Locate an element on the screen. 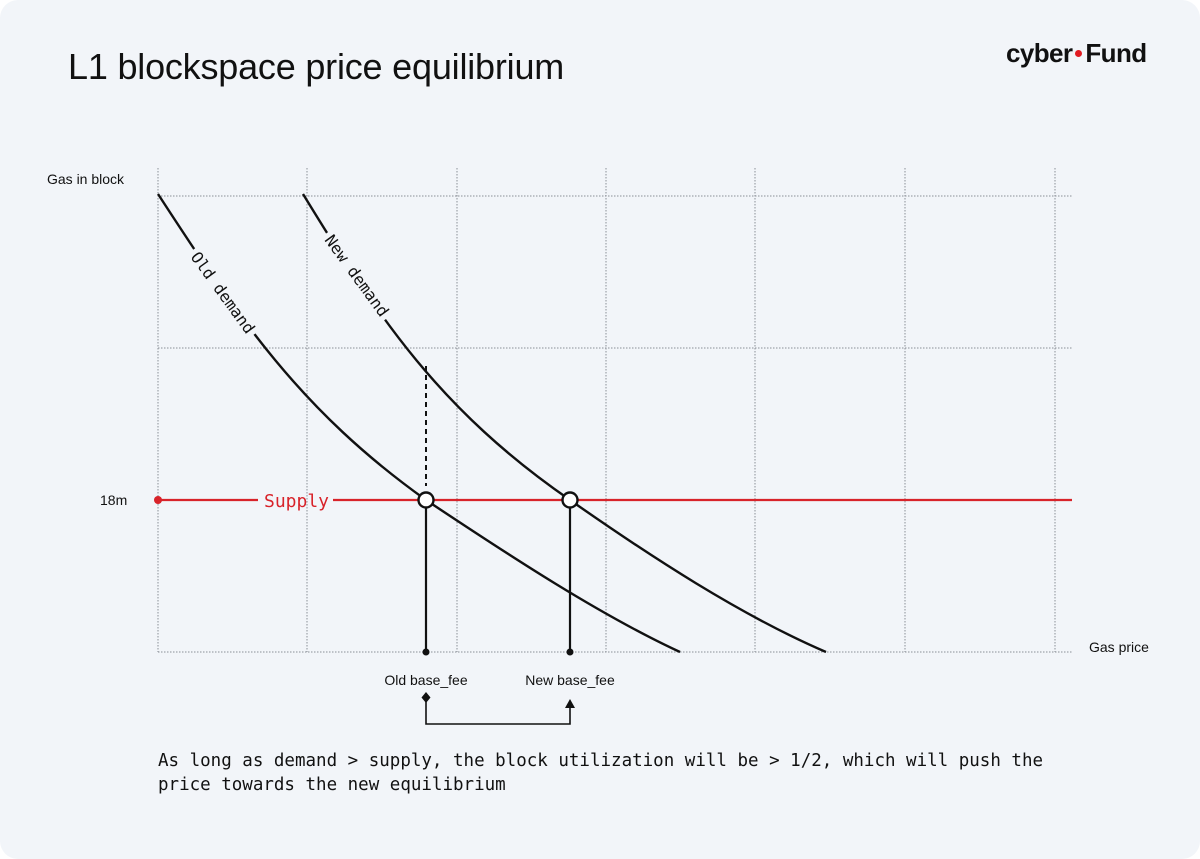  new-equilibrium-marker is located at coordinates (570, 500).